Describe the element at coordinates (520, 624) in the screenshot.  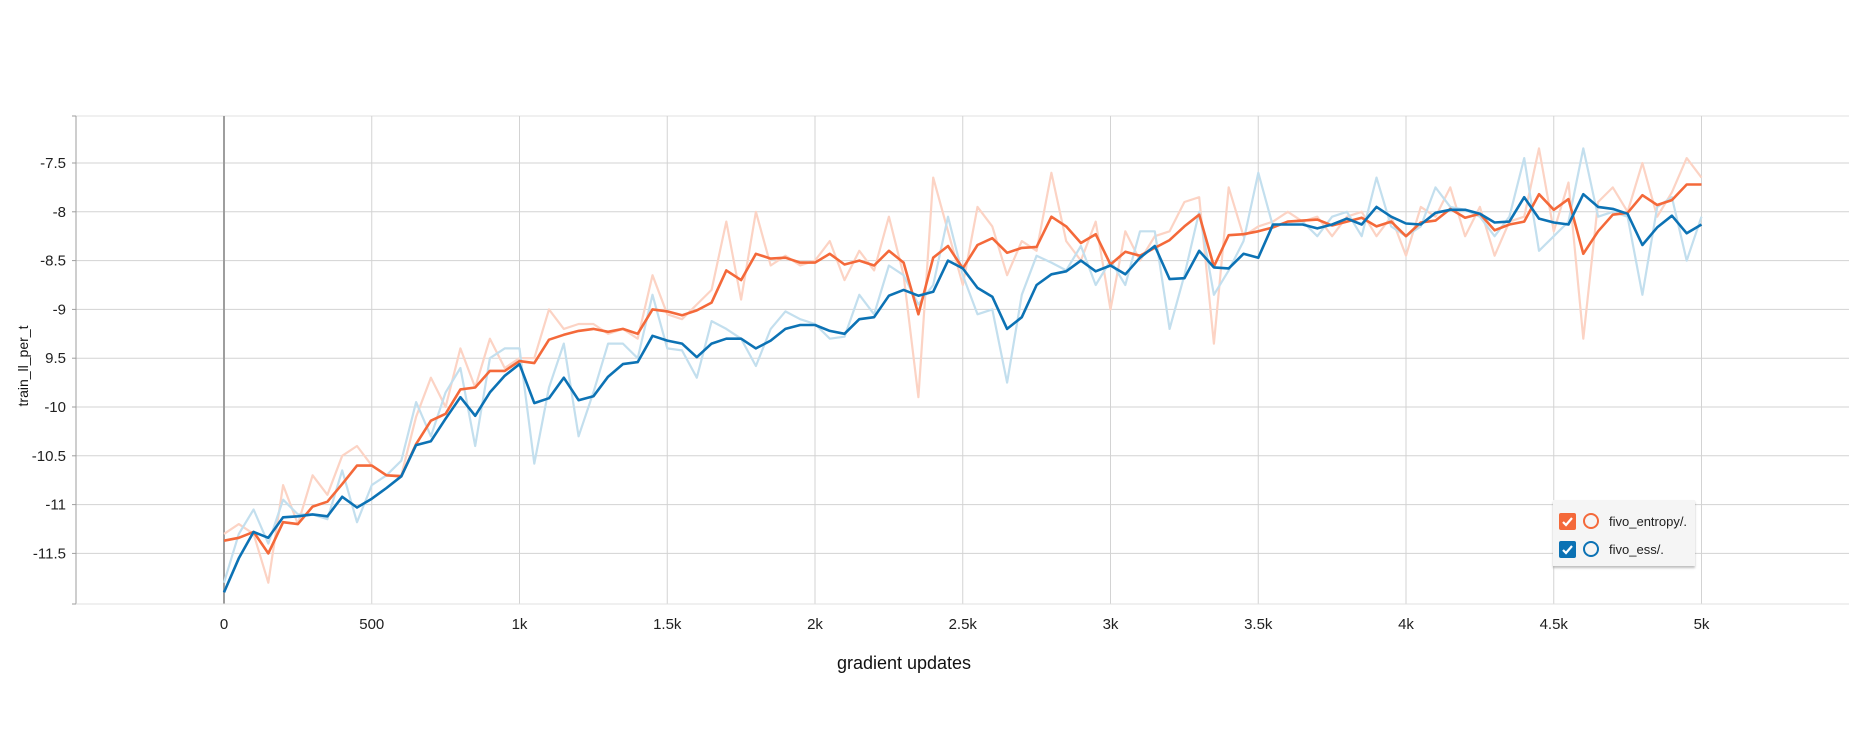
I see `x-tick-label: 1k` at that location.